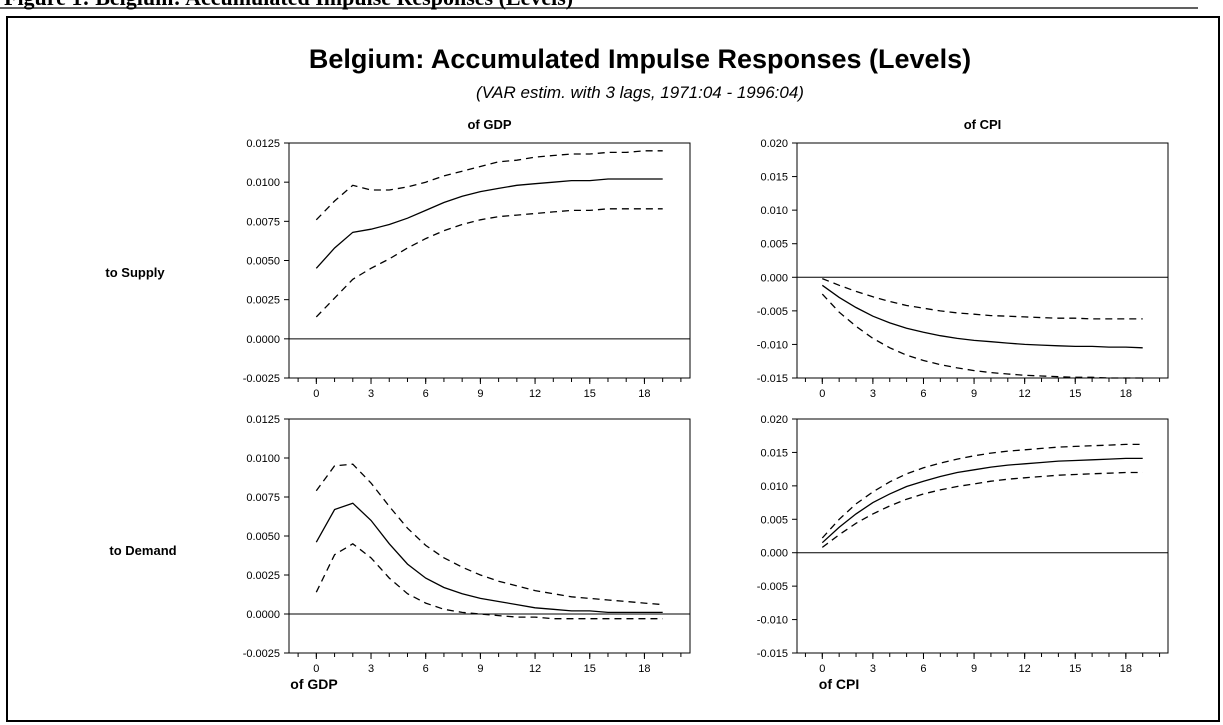 The image size is (1223, 725). What do you see at coordinates (774, 211) in the screenshot?
I see `y-tick-label-cpi-supply-5: 0.010` at bounding box center [774, 211].